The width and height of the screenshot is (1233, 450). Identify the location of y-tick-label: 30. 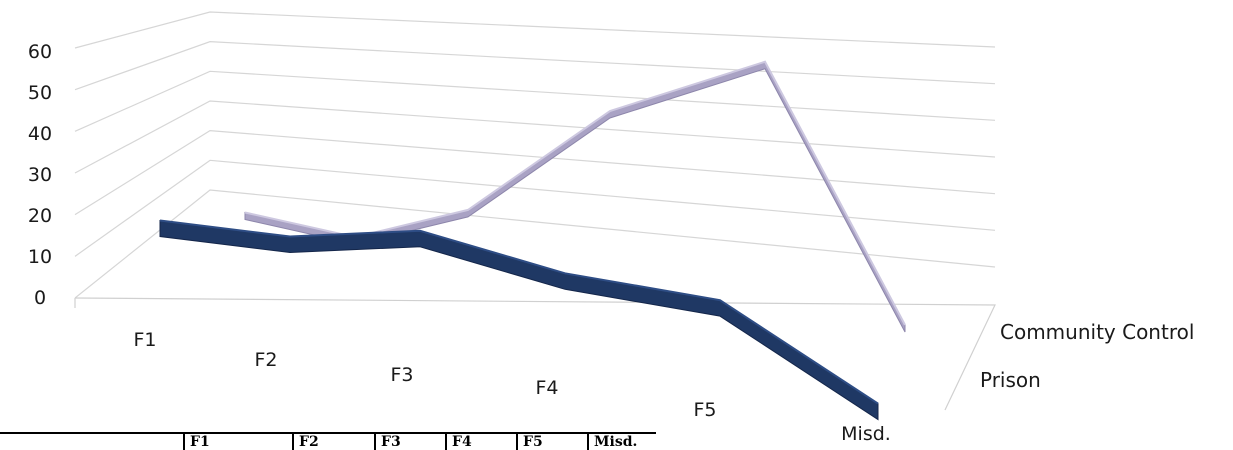
(40, 175).